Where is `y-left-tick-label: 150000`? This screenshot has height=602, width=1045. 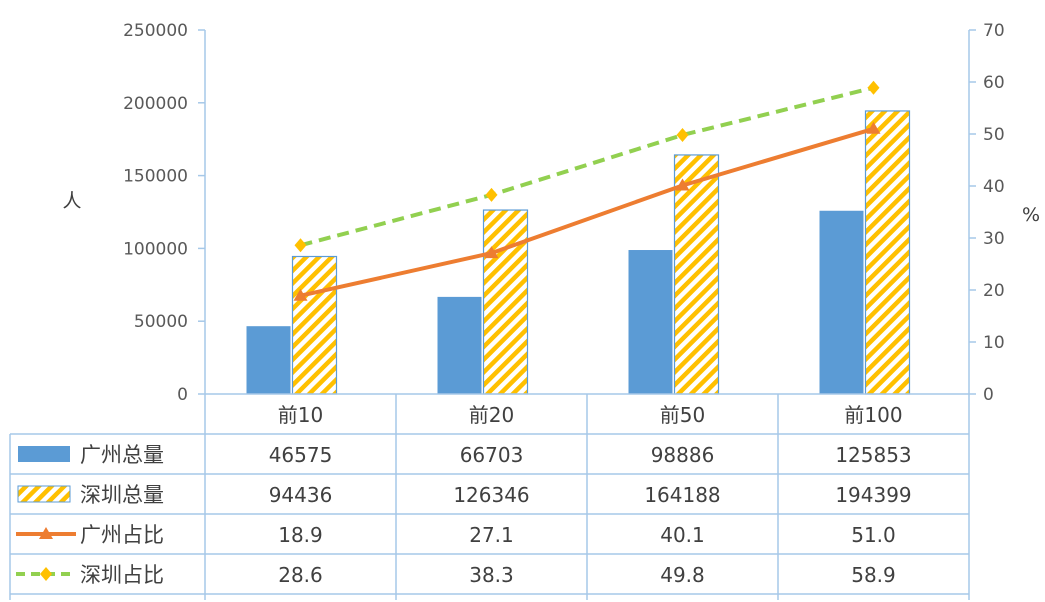 y-left-tick-label: 150000 is located at coordinates (155, 177).